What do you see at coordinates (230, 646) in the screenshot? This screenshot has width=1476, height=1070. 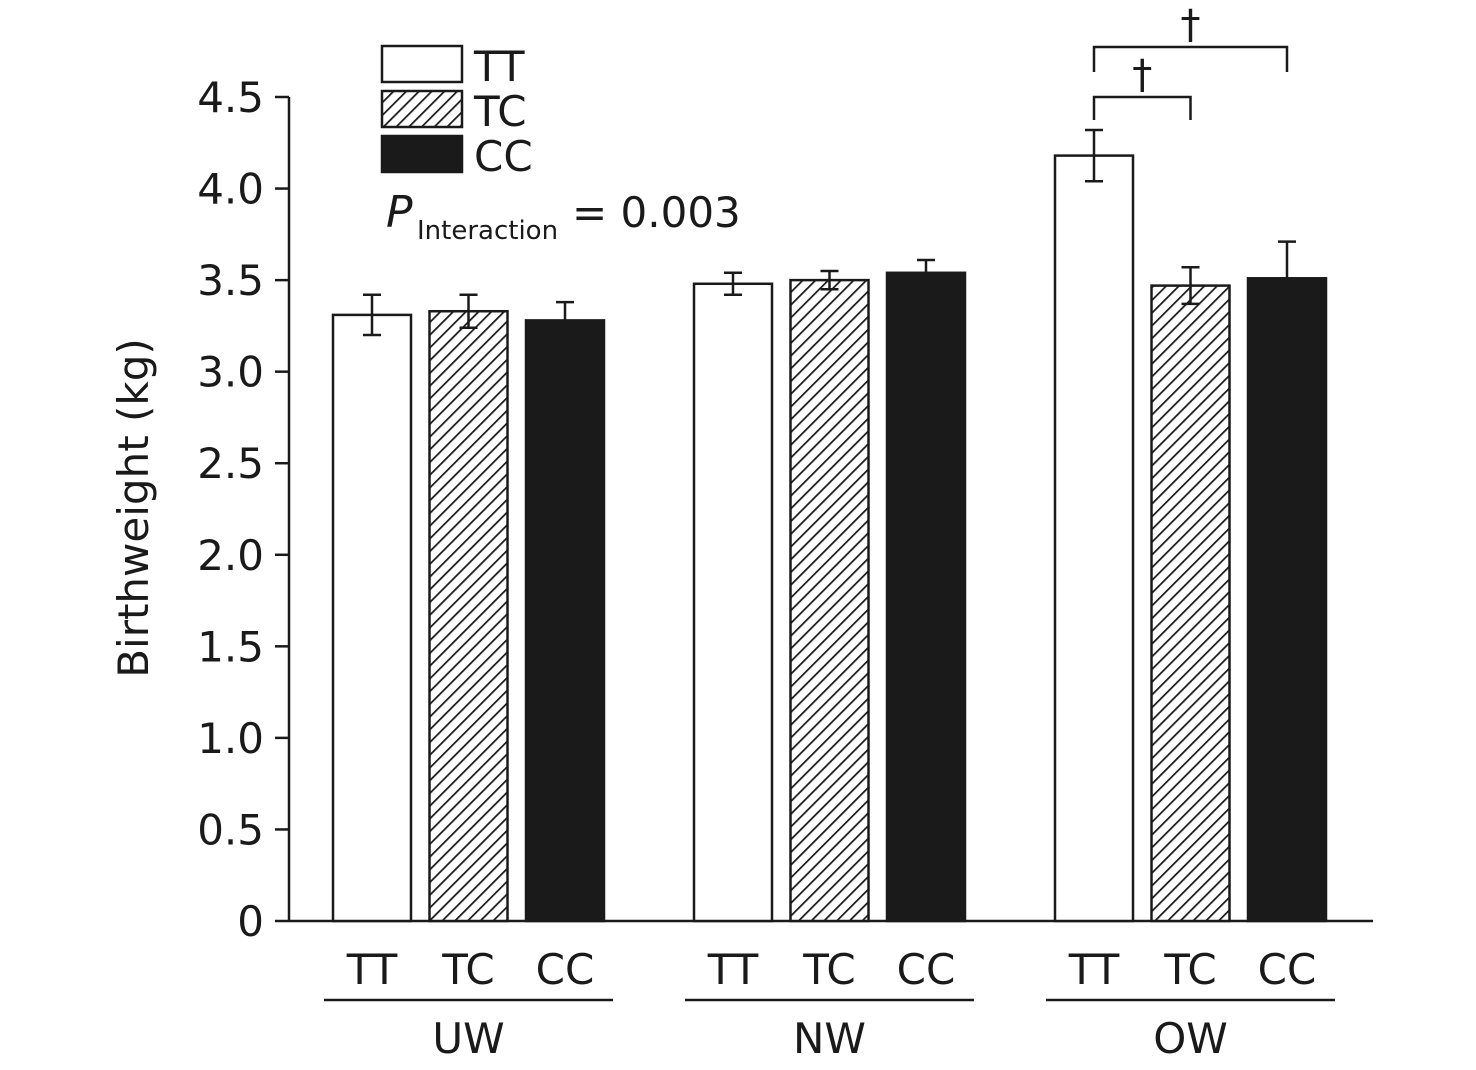 I see `y-tick-label: 1.5` at bounding box center [230, 646].